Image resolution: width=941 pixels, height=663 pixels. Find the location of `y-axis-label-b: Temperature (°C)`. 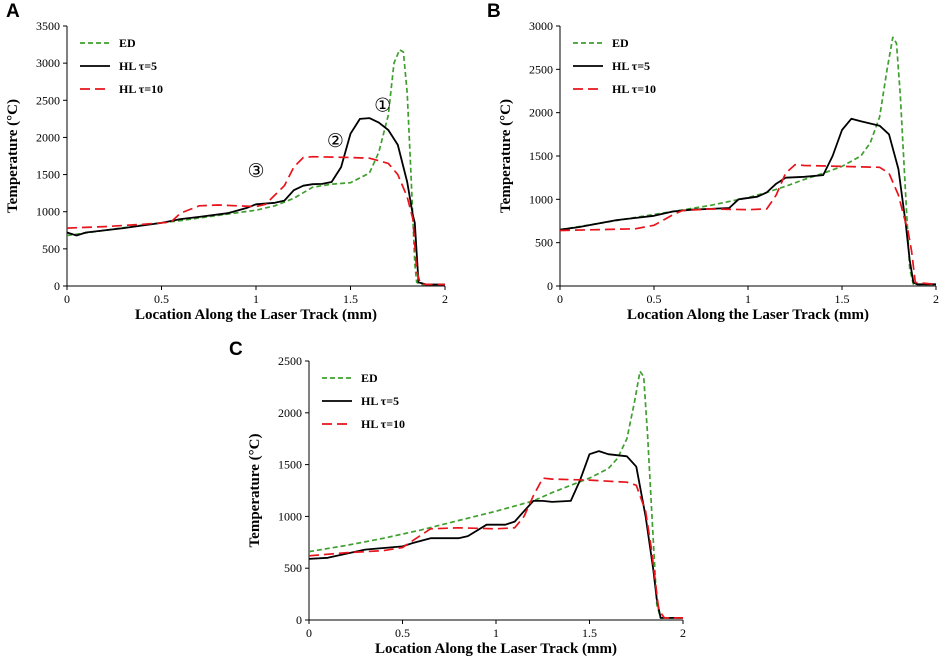

y-axis-label-b: Temperature (°C) is located at coordinates (506, 156).